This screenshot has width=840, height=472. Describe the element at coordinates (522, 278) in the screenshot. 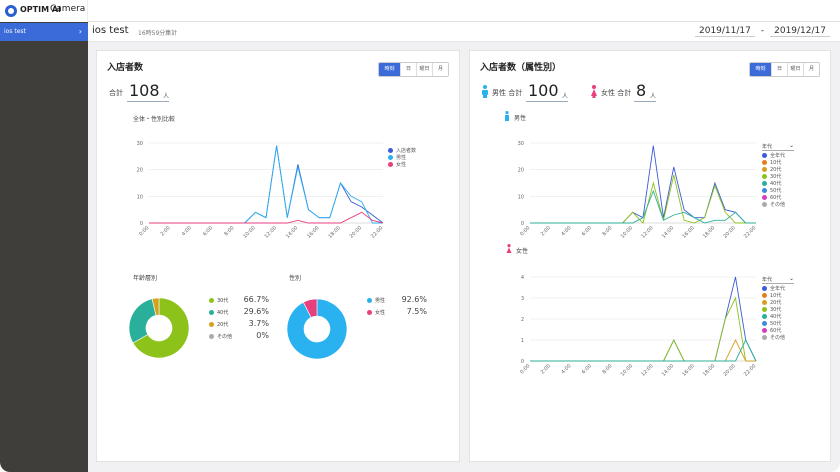

I see `y-tick-label: 4` at that location.